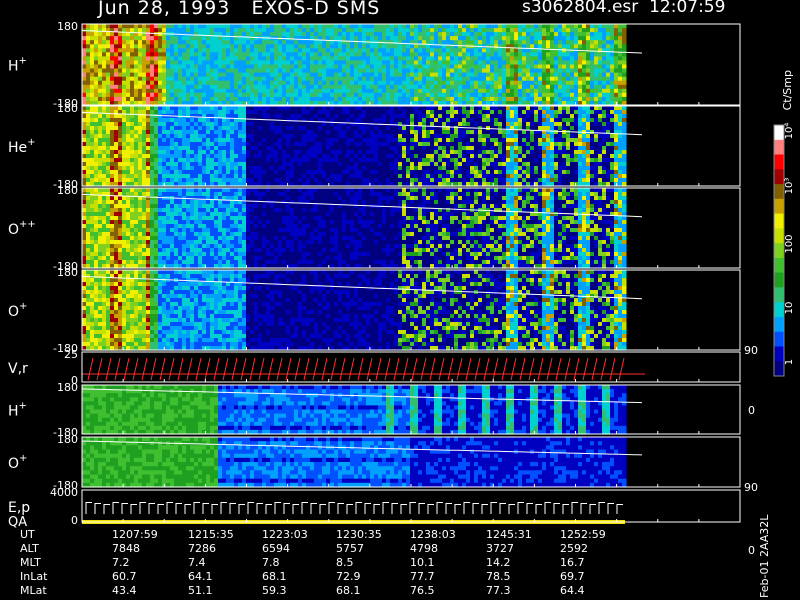 Image resolution: width=800 pixels, height=600 pixels. What do you see at coordinates (200, 590) in the screenshot?
I see `footer-cell: 51.1` at bounding box center [200, 590].